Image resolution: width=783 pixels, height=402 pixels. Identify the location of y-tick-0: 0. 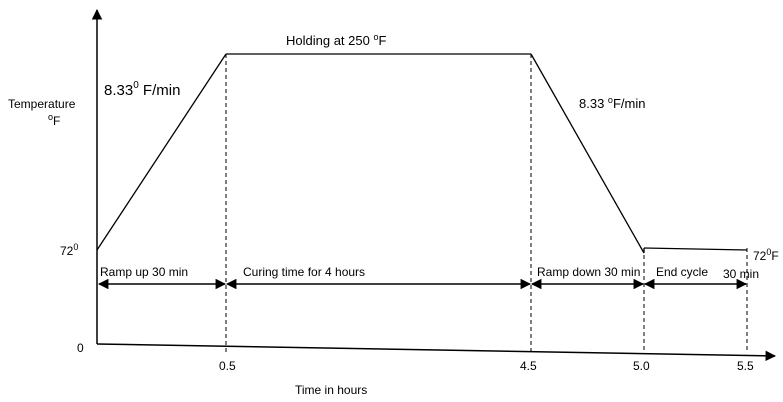
(80, 348).